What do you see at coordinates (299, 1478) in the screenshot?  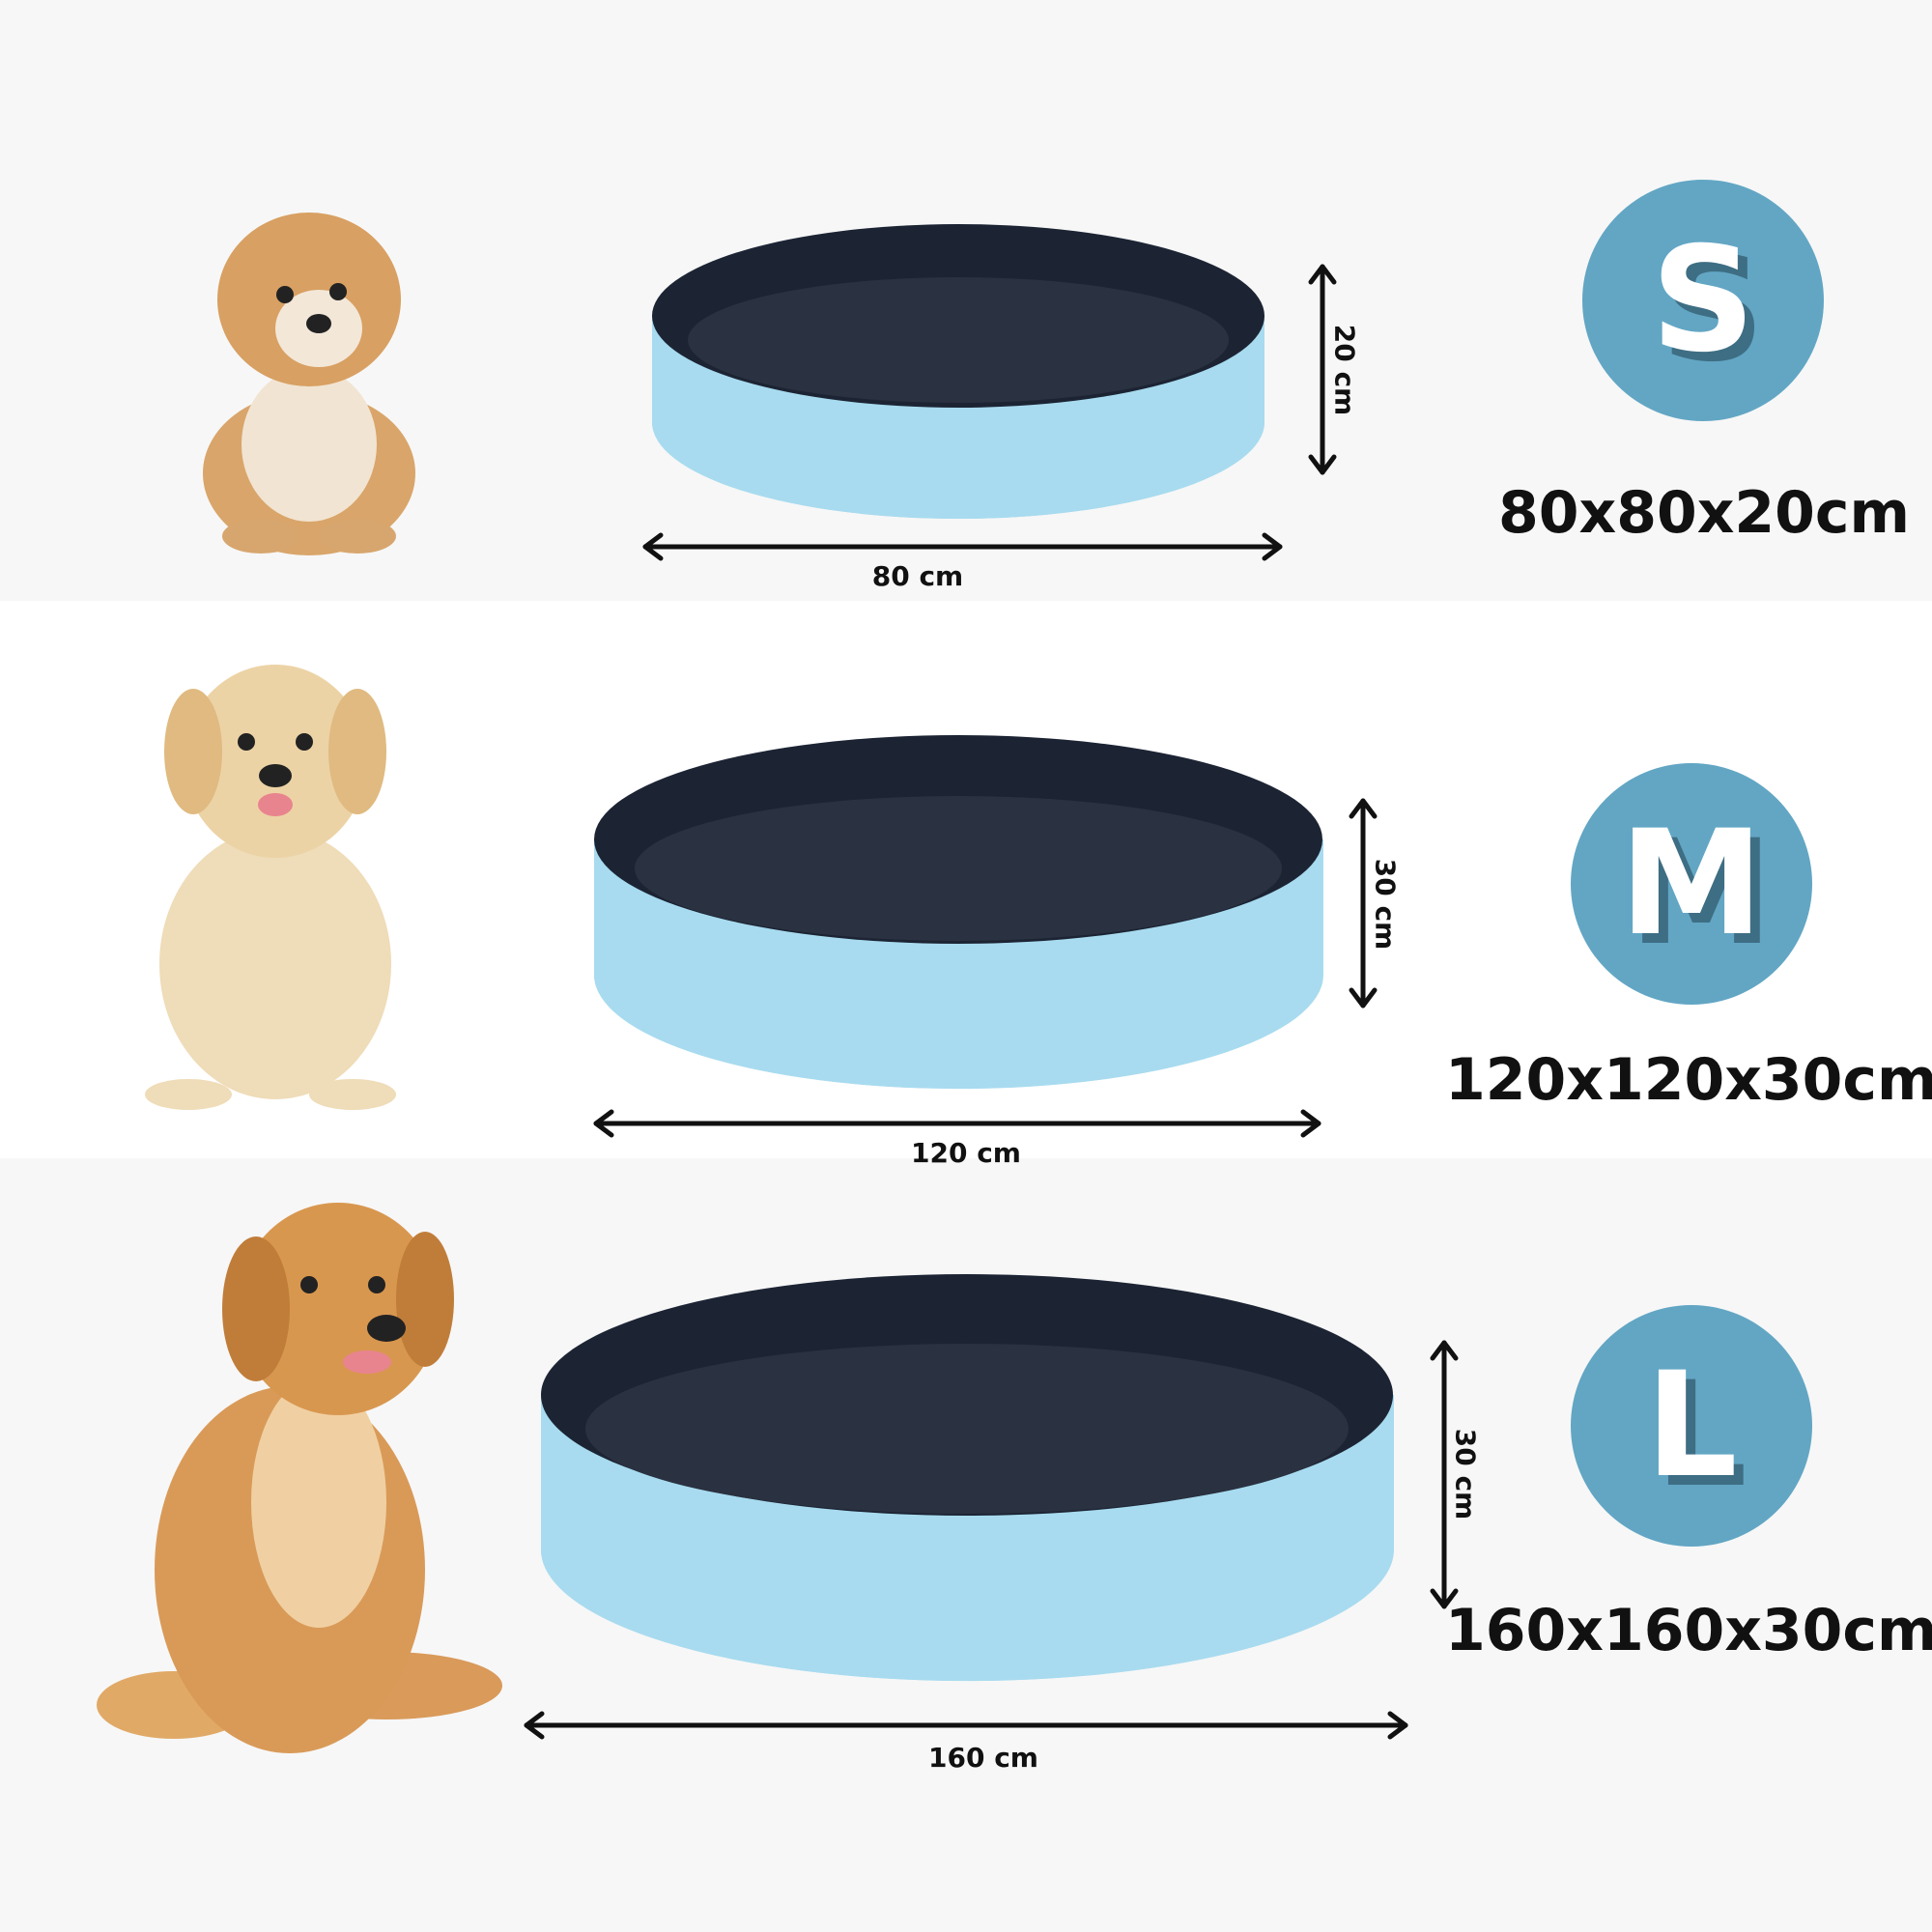 I see `dog-large-image` at bounding box center [299, 1478].